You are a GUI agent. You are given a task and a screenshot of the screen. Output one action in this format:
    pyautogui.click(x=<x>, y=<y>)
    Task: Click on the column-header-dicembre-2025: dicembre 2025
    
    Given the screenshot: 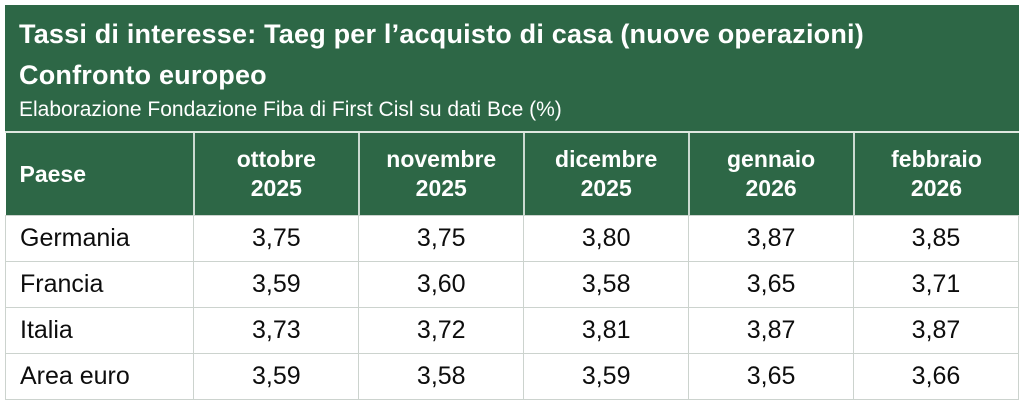 What is the action you would take?
    pyautogui.click(x=605, y=174)
    